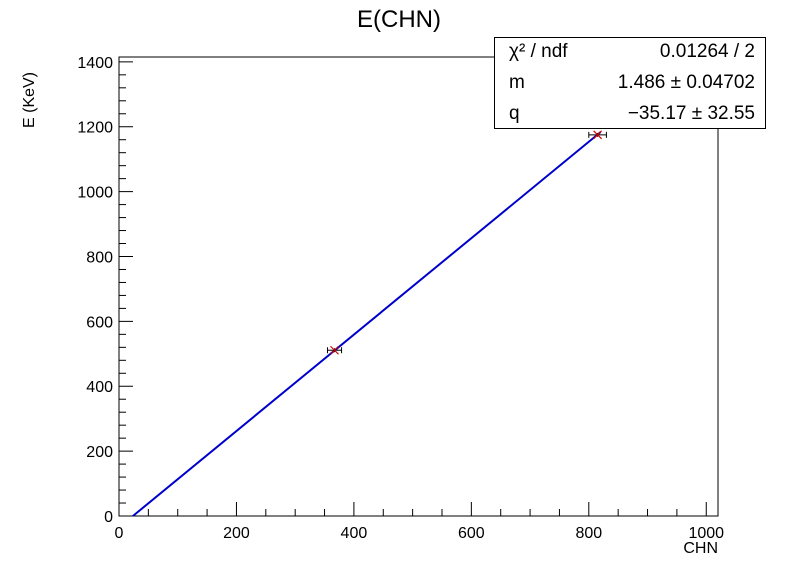 This screenshot has height=574, width=798. What do you see at coordinates (588, 533) in the screenshot?
I see `x-tick-label: 800` at bounding box center [588, 533].